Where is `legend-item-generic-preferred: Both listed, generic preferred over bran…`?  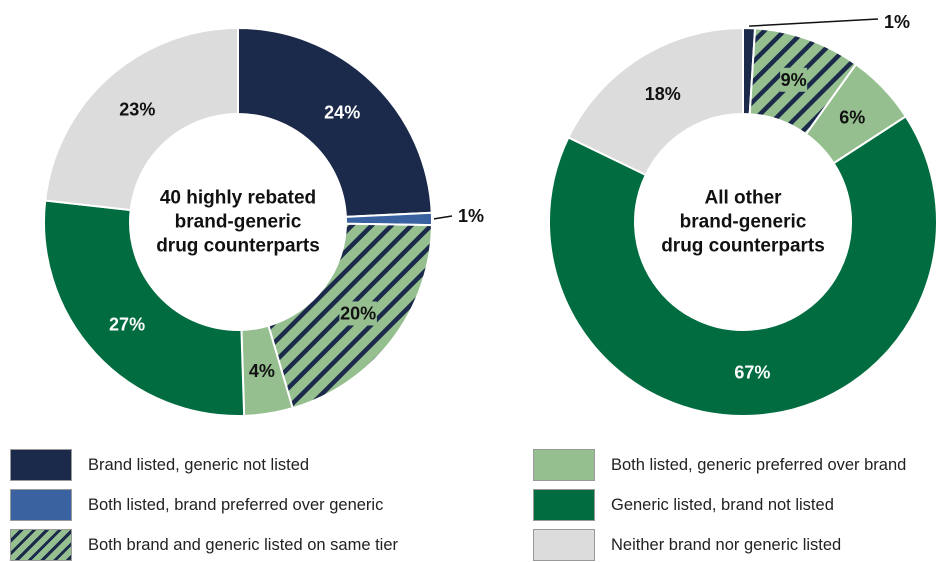
legend-item-generic-preferred: Both listed, generic preferred over bran… is located at coordinates (719, 465).